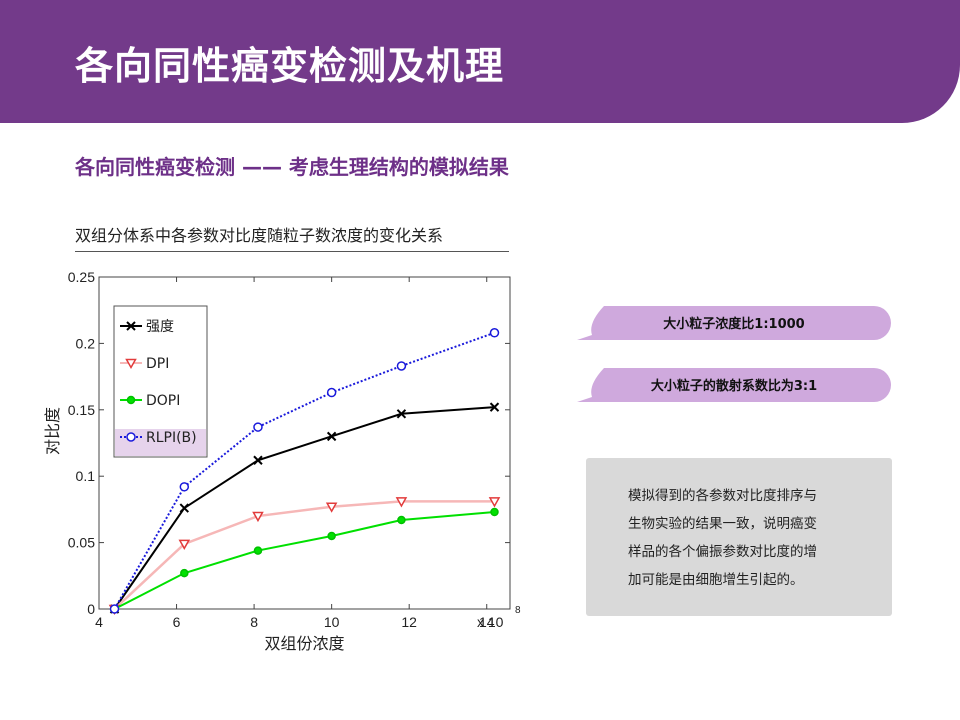 The image size is (960, 720). What do you see at coordinates (163, 401) in the screenshot?
I see `legend-label: DOPI` at bounding box center [163, 401].